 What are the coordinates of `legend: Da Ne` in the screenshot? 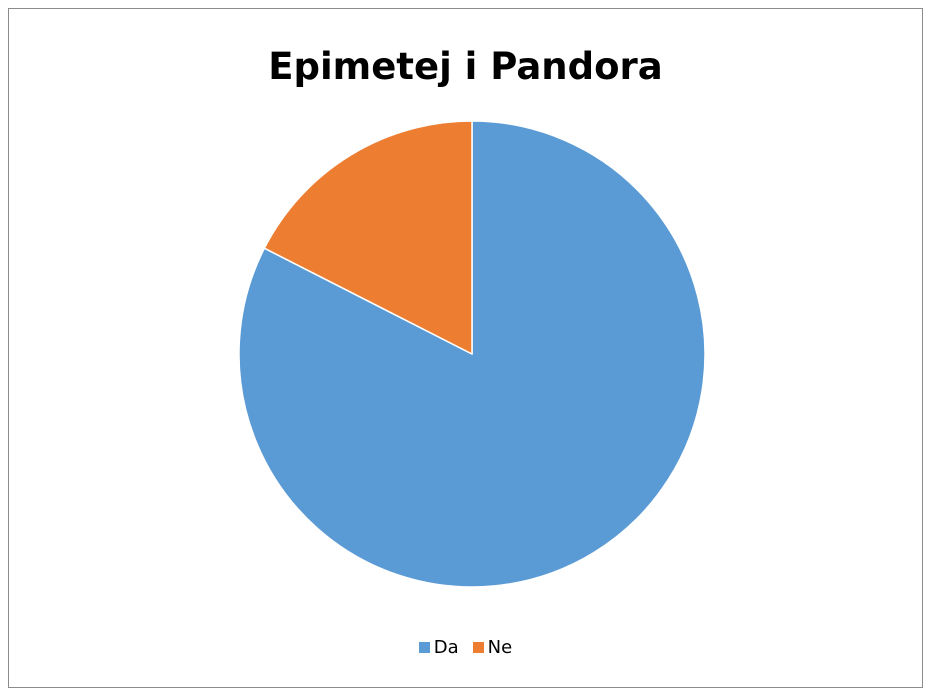 It's located at (465, 647).